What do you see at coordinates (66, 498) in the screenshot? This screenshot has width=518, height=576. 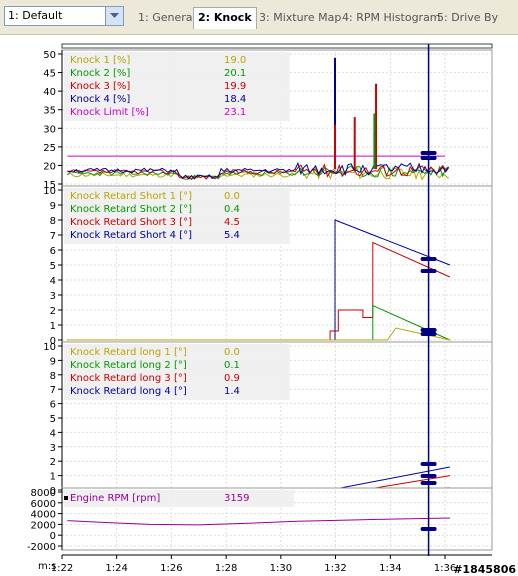 I see `legend-marker` at bounding box center [66, 498].